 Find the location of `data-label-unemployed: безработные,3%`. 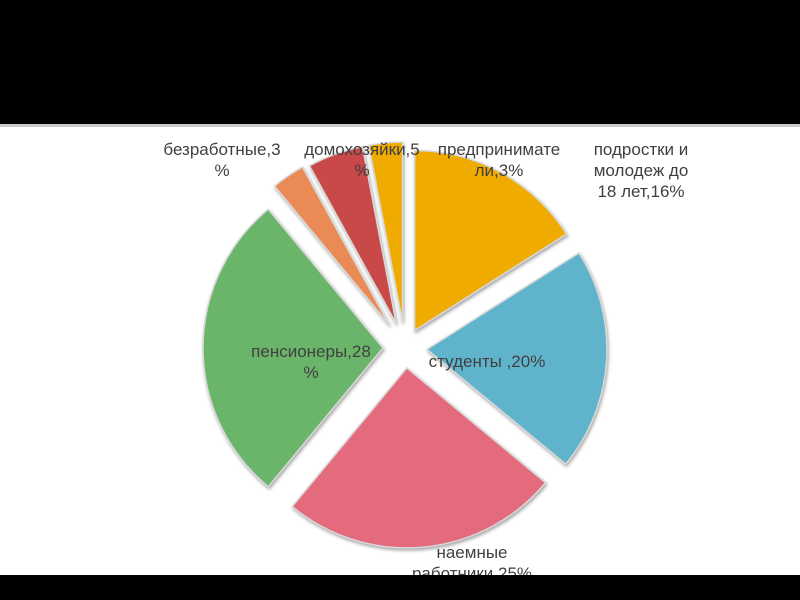

data-label-unemployed: безработные,3% is located at coordinates (221, 160).